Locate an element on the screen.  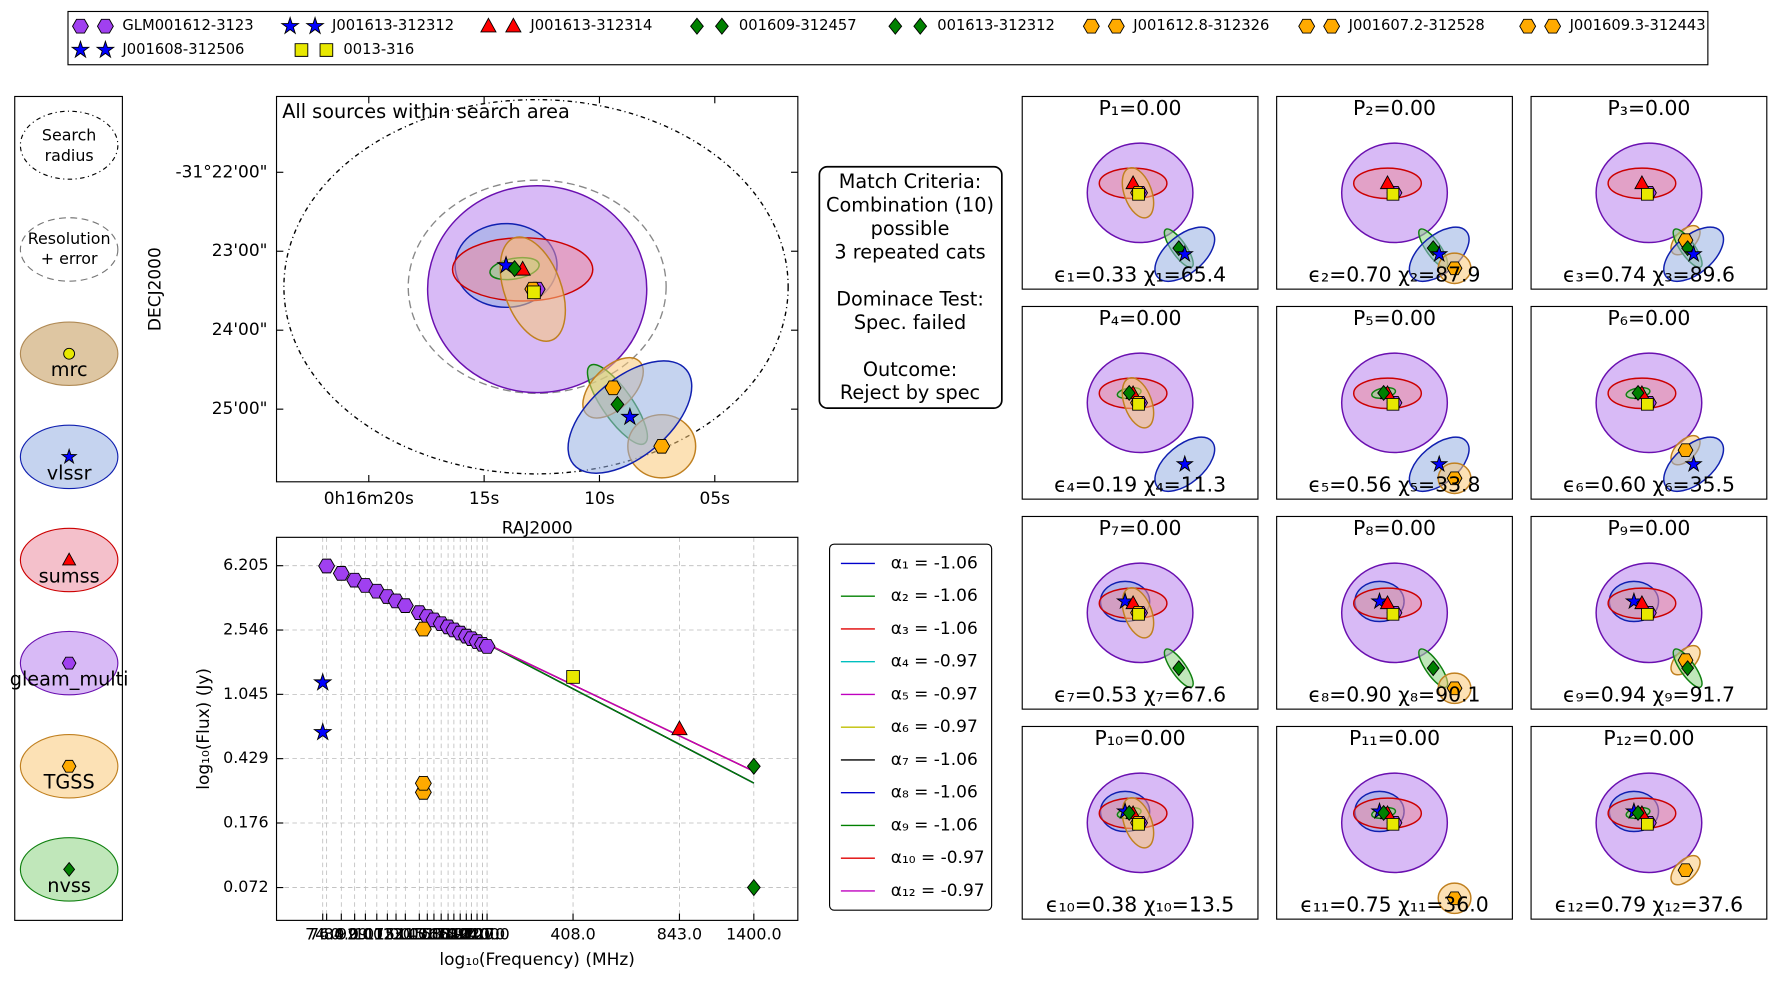
resolution-ellipse is located at coordinates (537, 287).